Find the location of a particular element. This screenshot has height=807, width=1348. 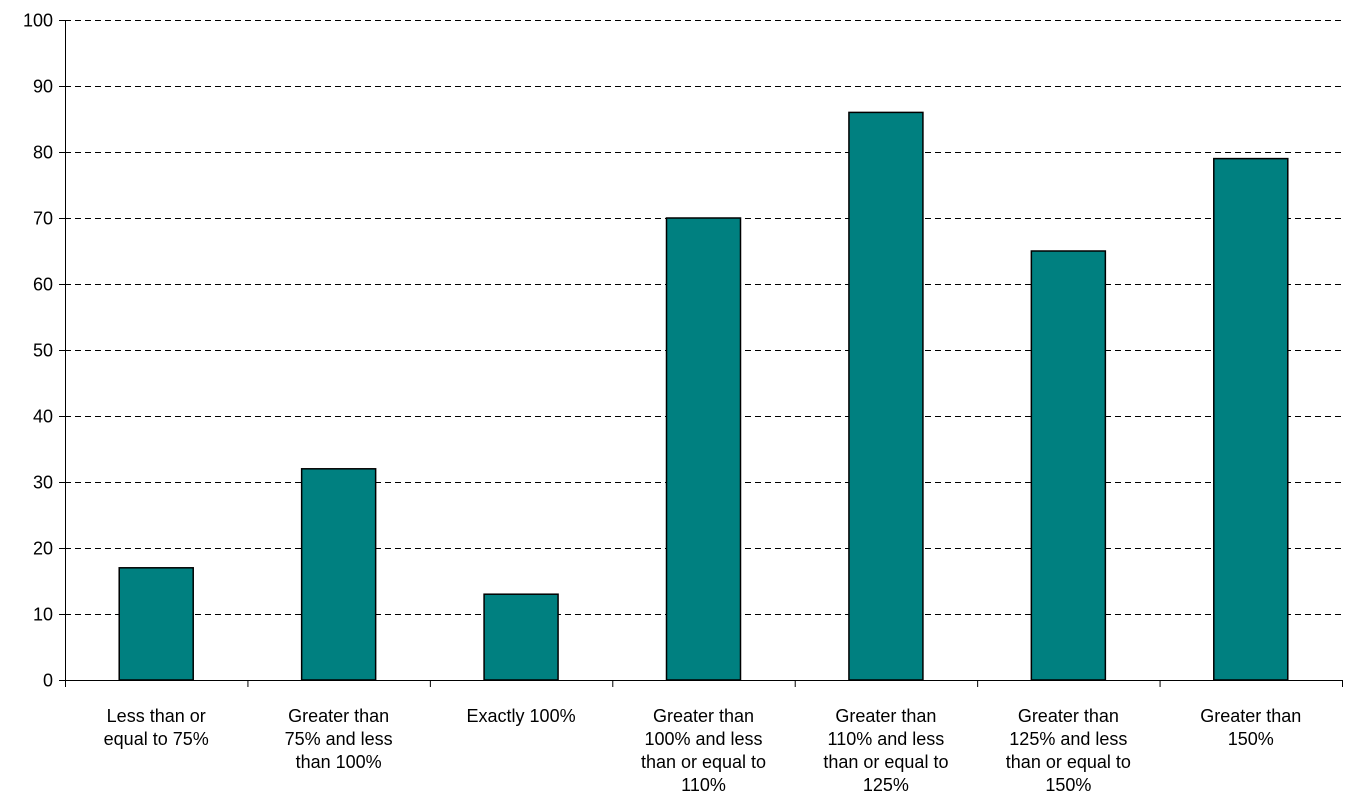

x-category-label: Less than or equal to 75% is located at coordinates (156, 727).